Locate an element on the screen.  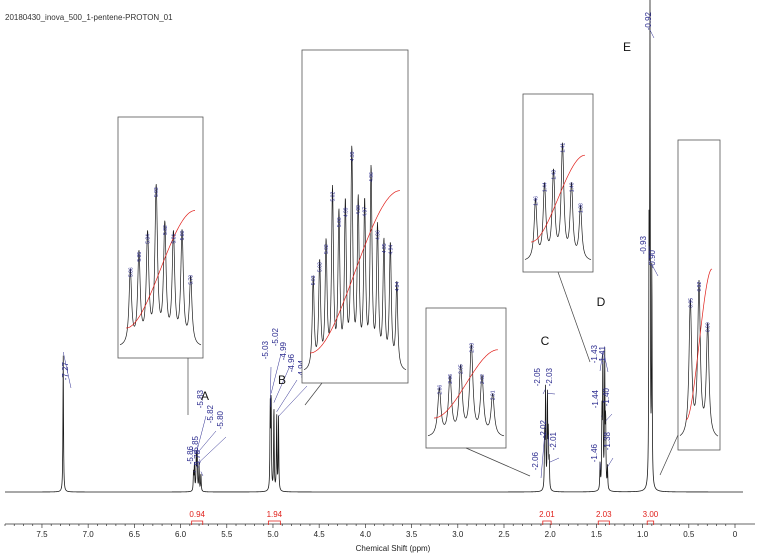
x-tick-label: 6.5 is located at coordinates (135, 534).